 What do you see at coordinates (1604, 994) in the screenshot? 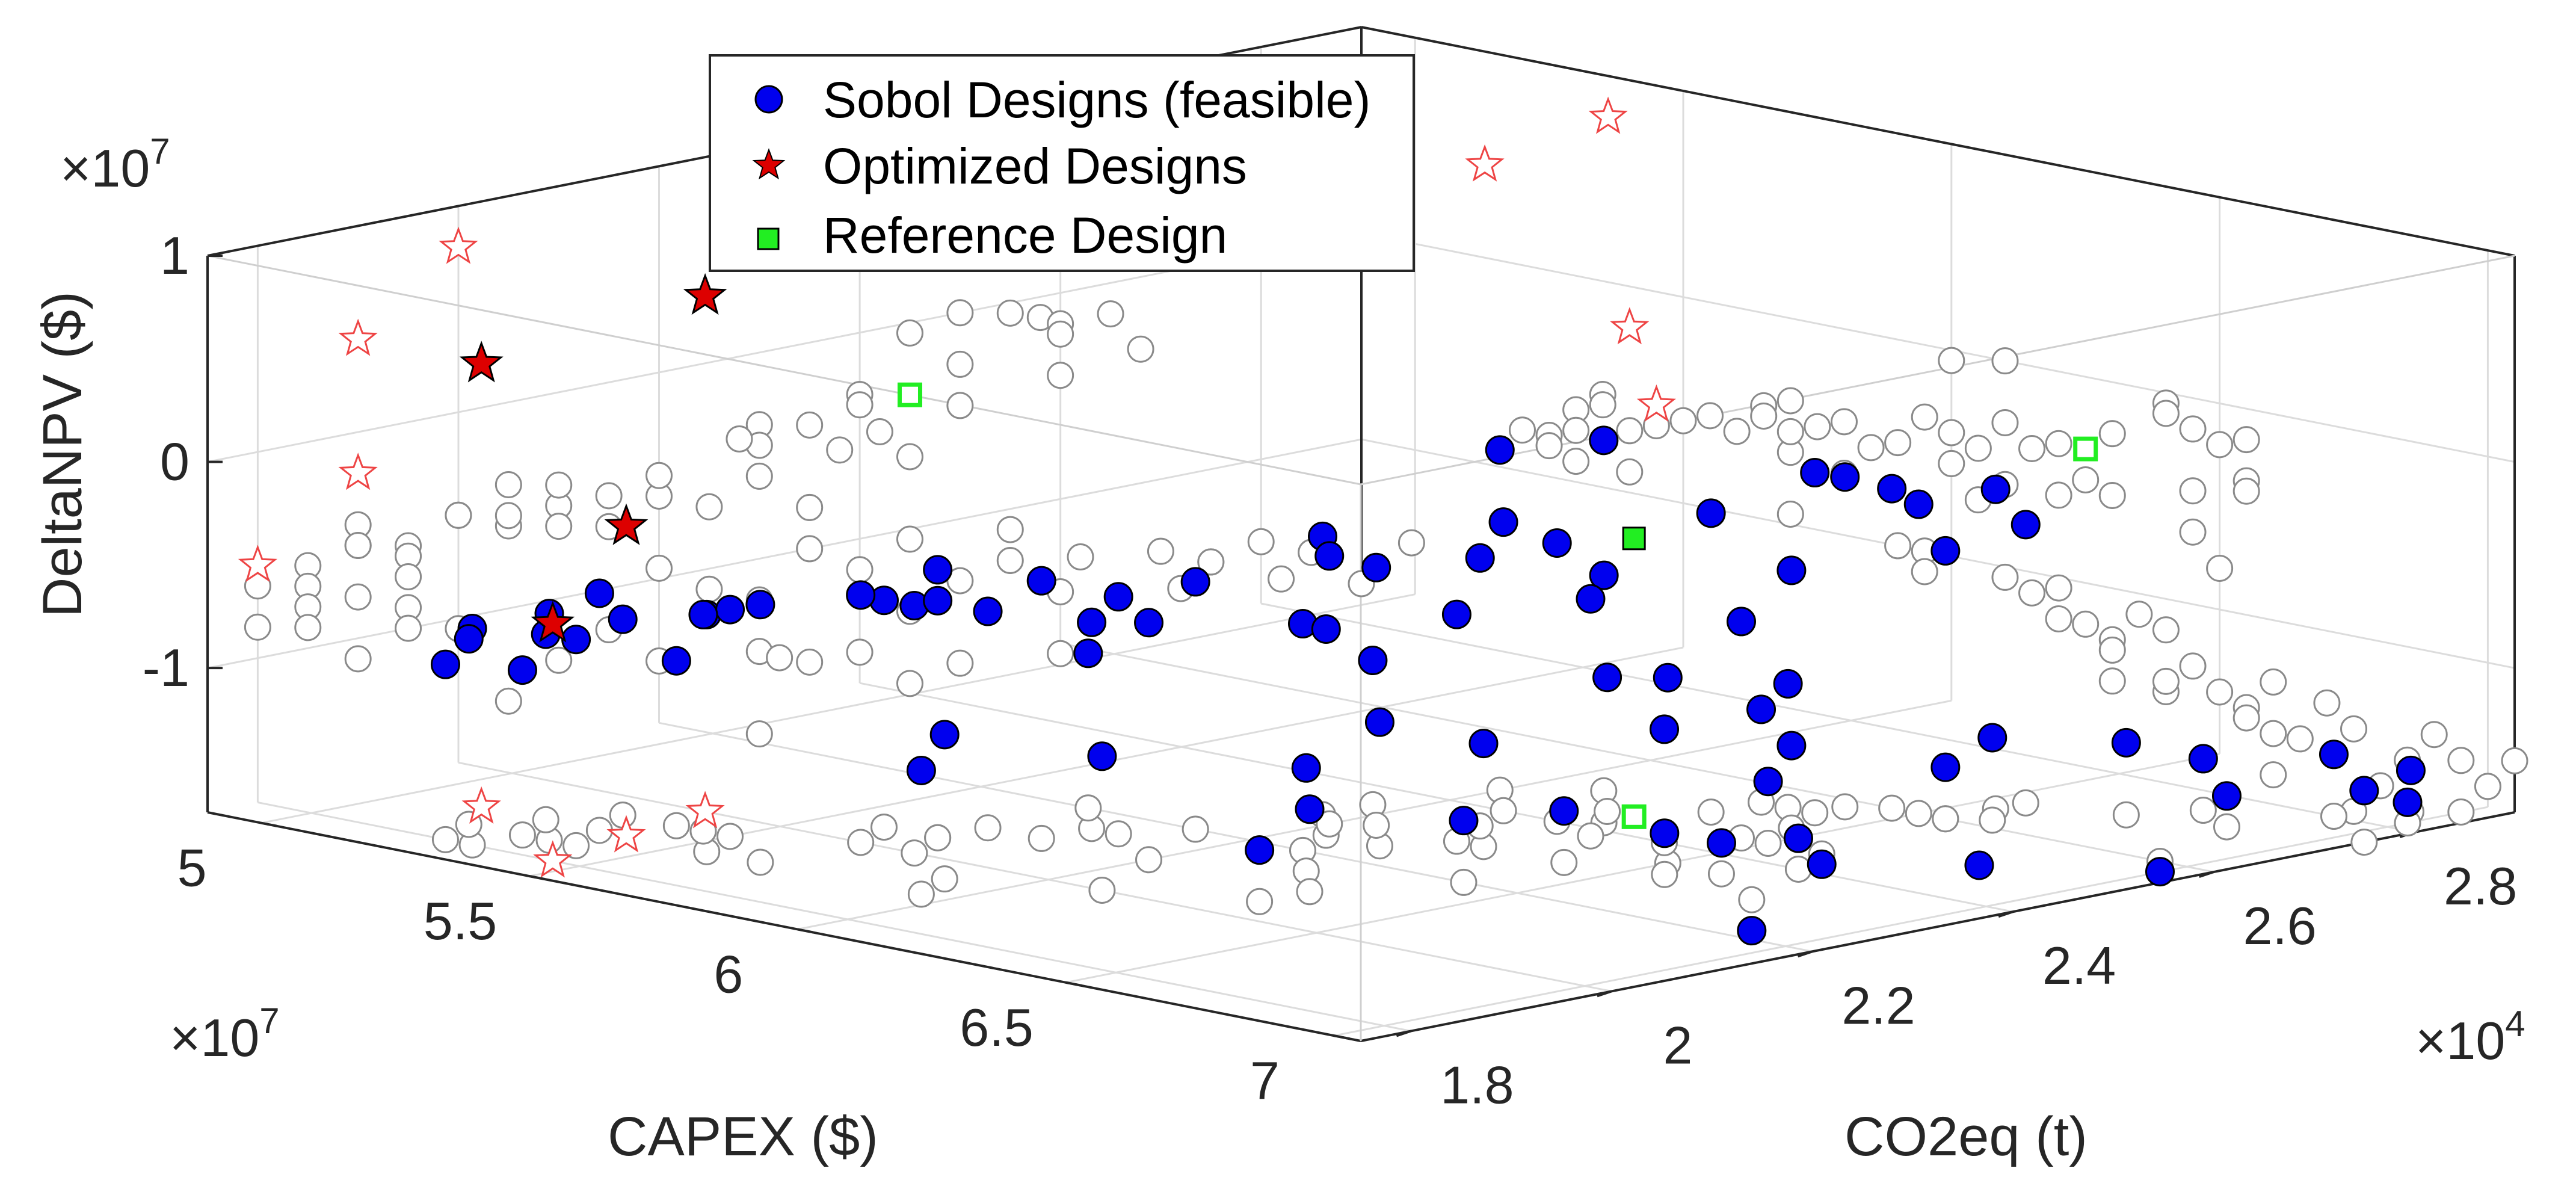
I see `y-tick-mark` at bounding box center [1604, 994].